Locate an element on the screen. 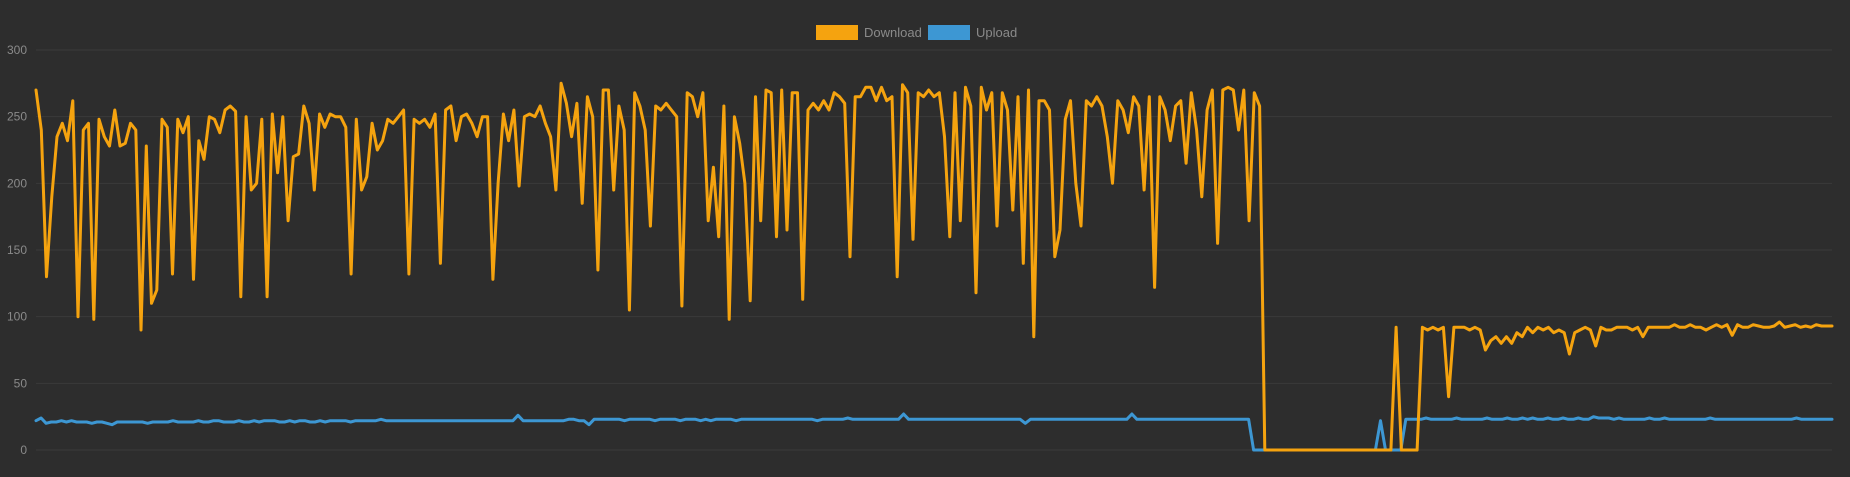 This screenshot has height=477, width=1850. y-axis-ticks: 0 50 100 150 200 250 300 is located at coordinates (17, 250).